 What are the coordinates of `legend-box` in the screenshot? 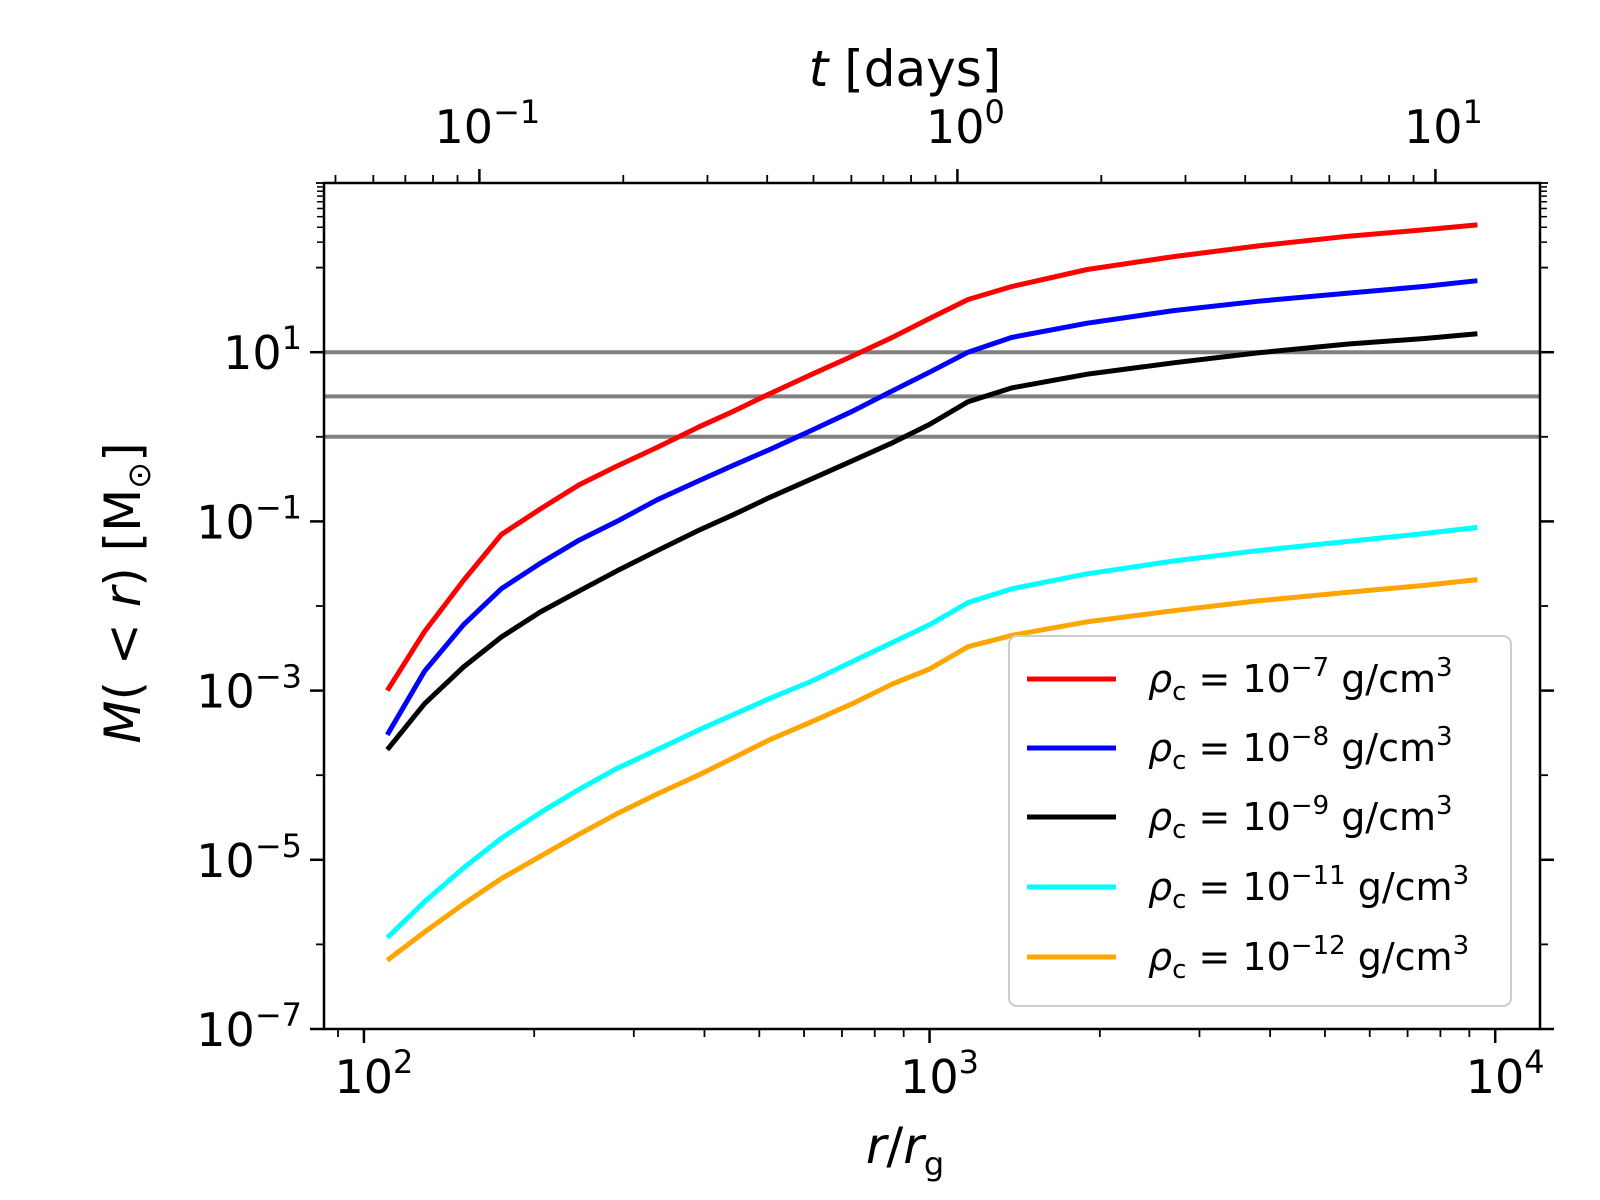 It's located at (1260, 821).